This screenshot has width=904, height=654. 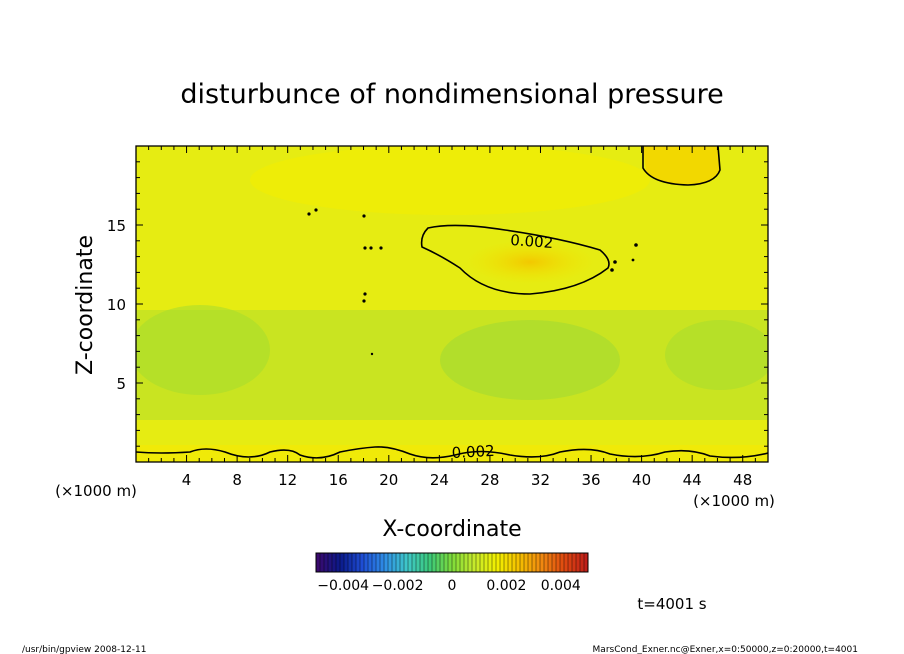 What do you see at coordinates (590, 480) in the screenshot?
I see `x-tick-label: 36` at bounding box center [590, 480].